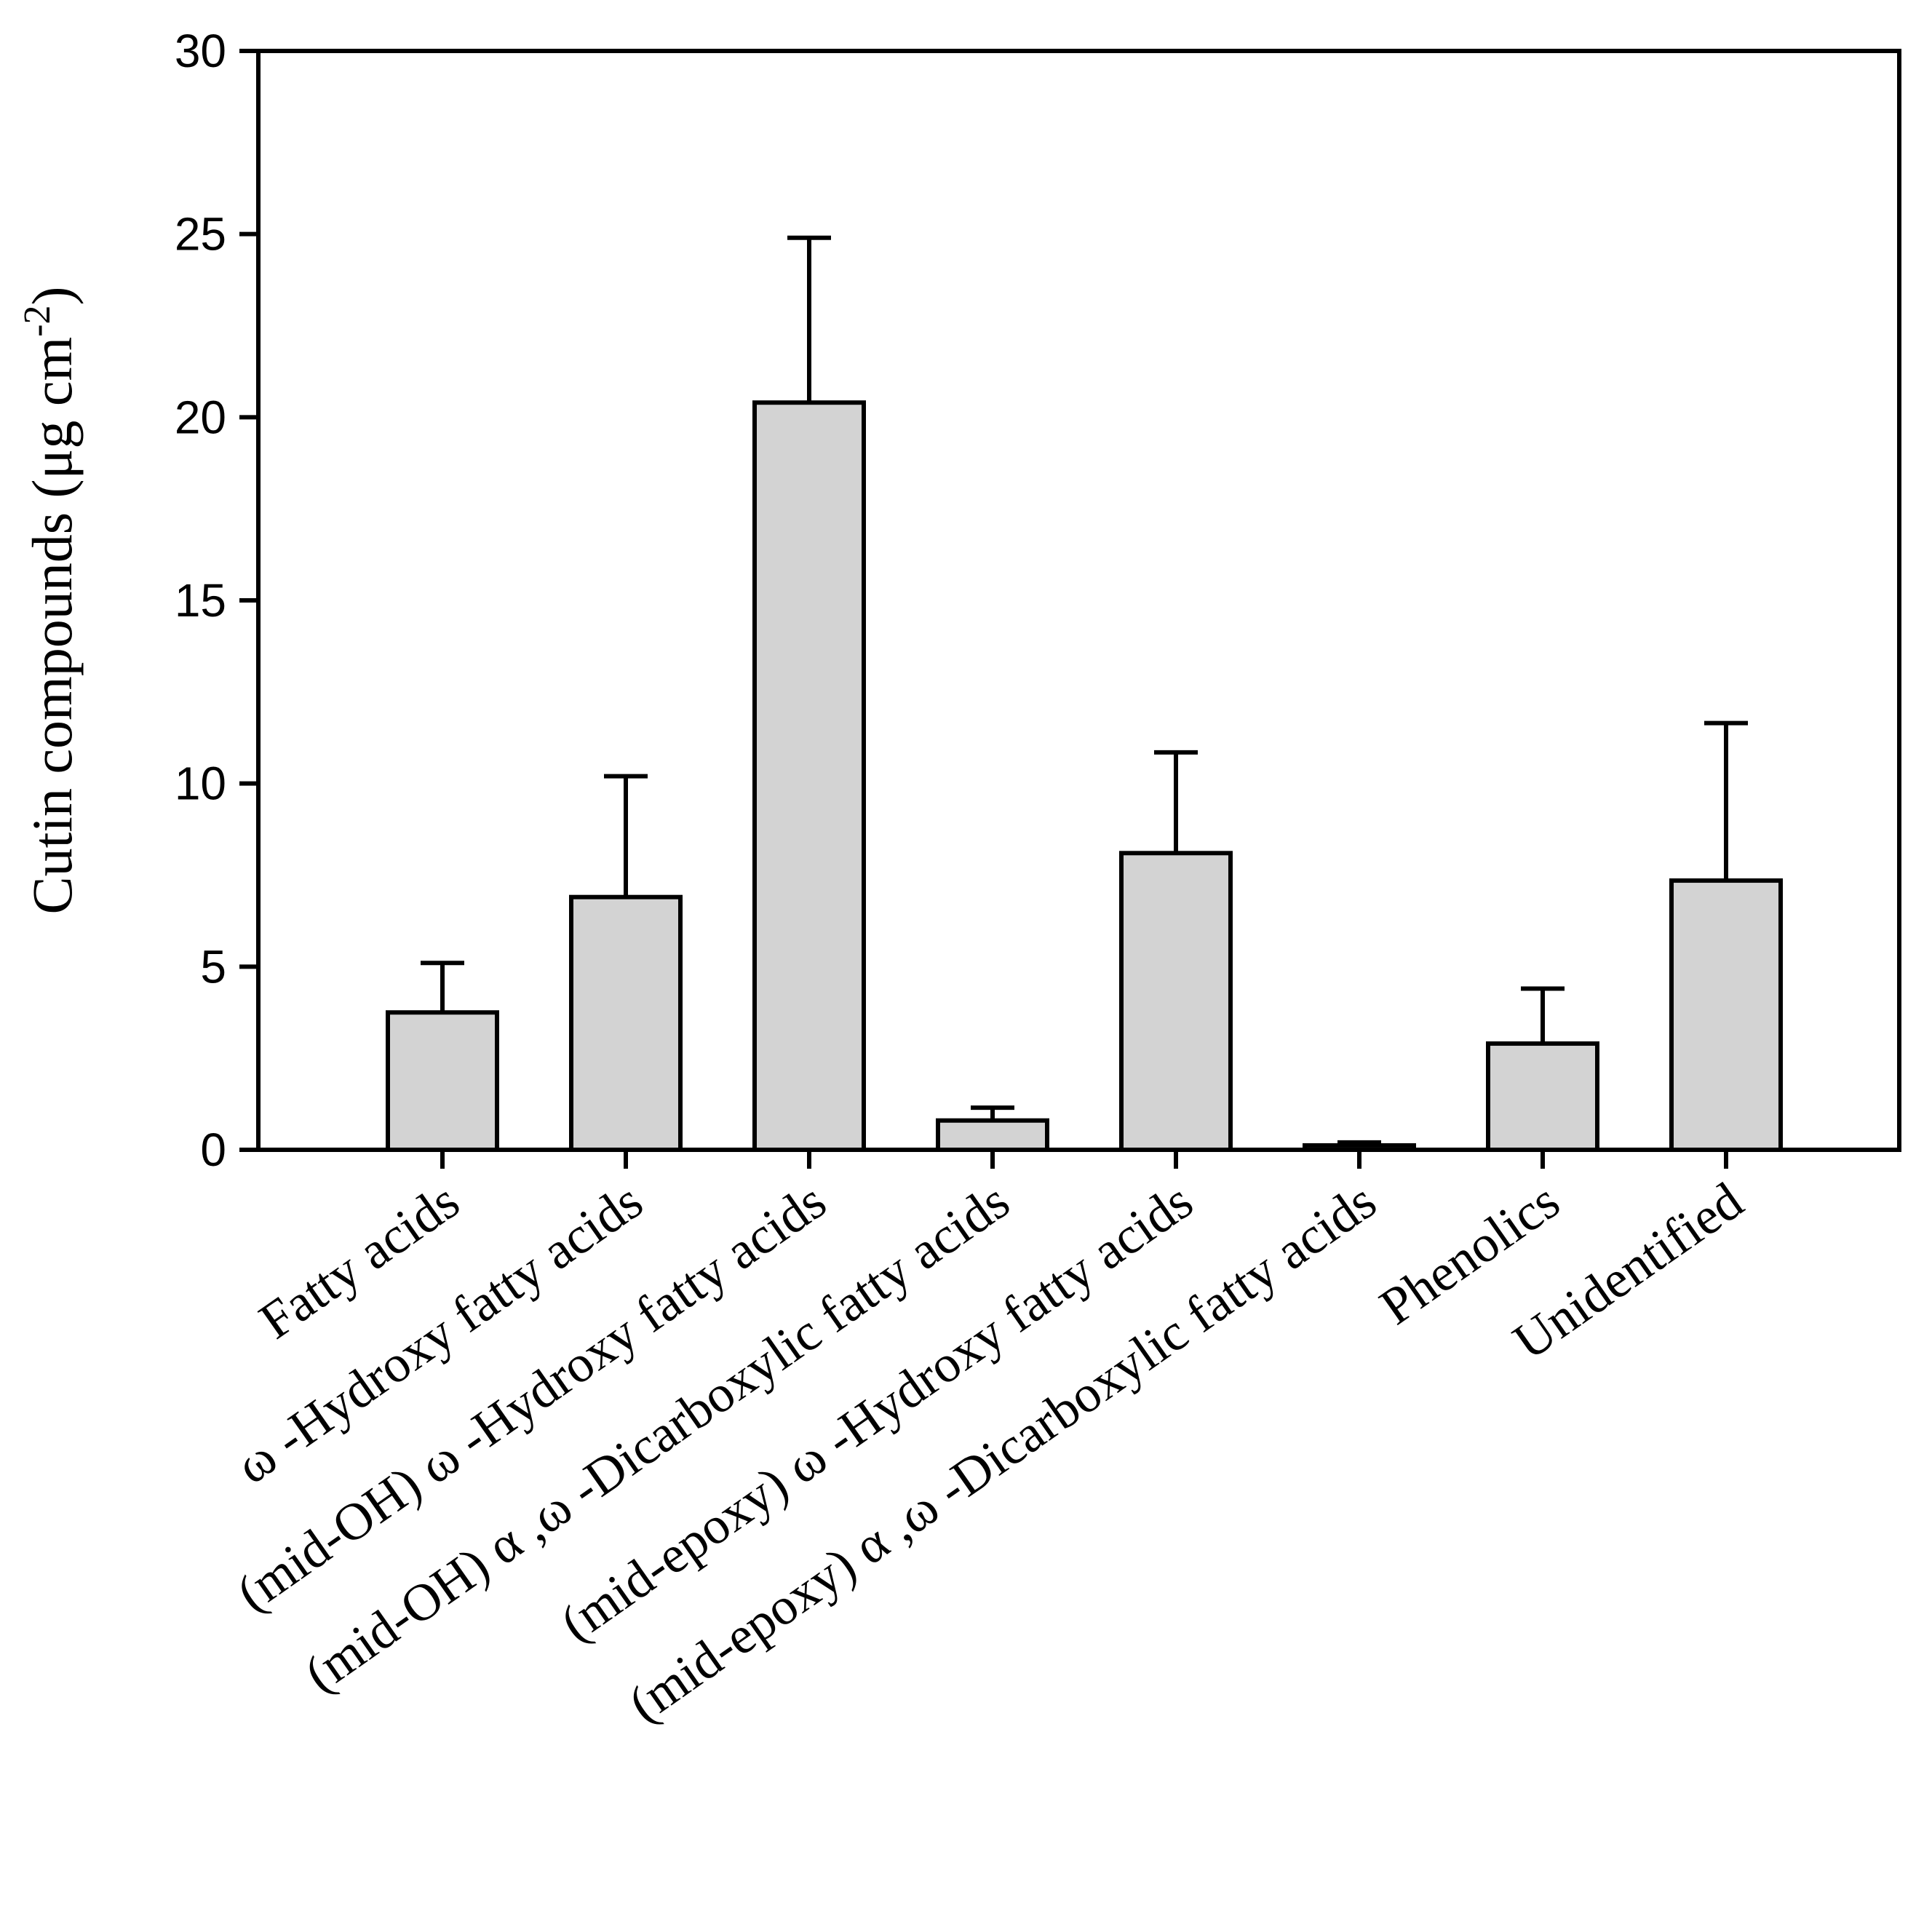 The width and height of the screenshot is (1932, 1927). What do you see at coordinates (213, 966) in the screenshot?
I see `y-tick-label-1: 5` at bounding box center [213, 966].